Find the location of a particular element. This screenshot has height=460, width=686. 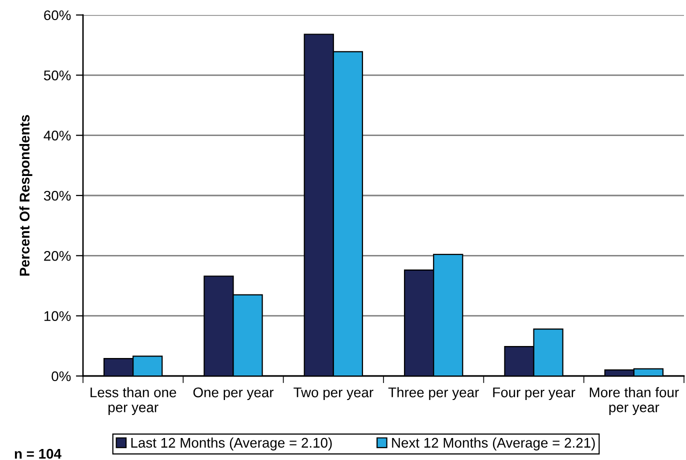

legend-label: Last 12 Months (Average = 2.10) is located at coordinates (231, 444).